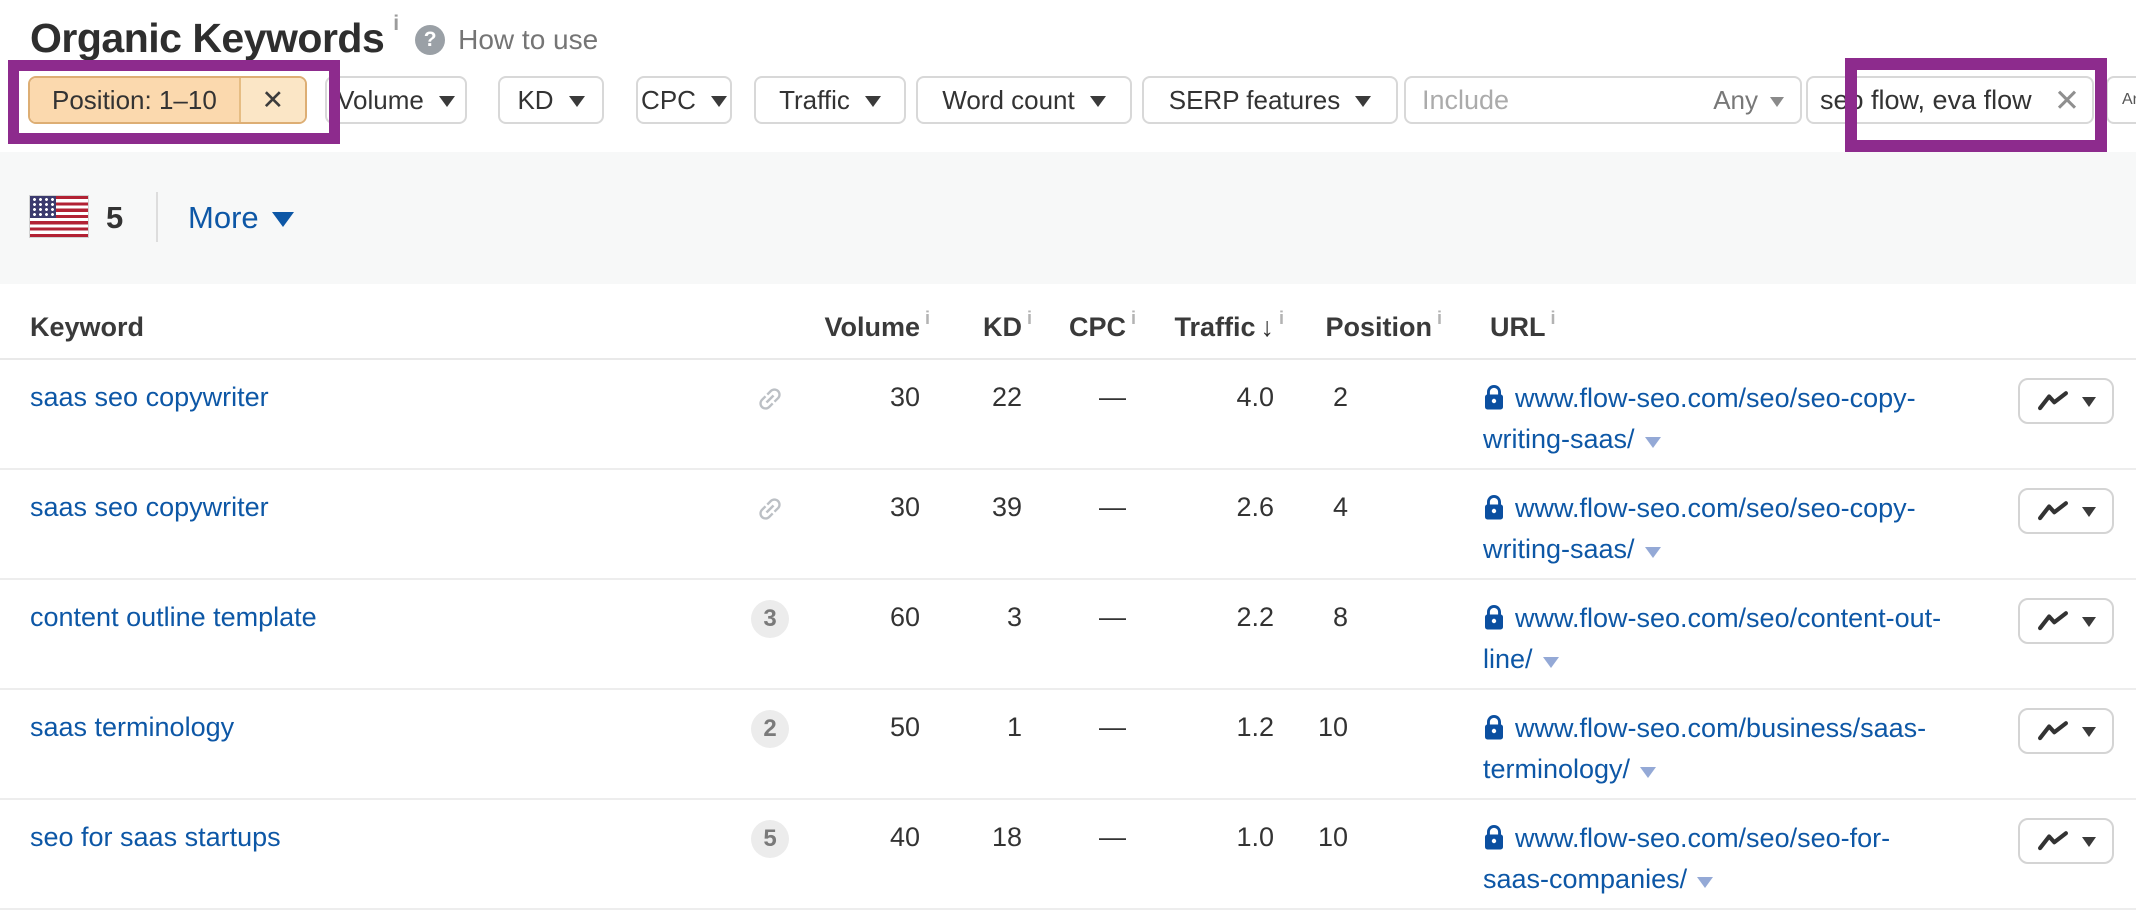  Describe the element at coordinates (1523, 325) in the screenshot. I see `column-header-url: URL i` at that location.